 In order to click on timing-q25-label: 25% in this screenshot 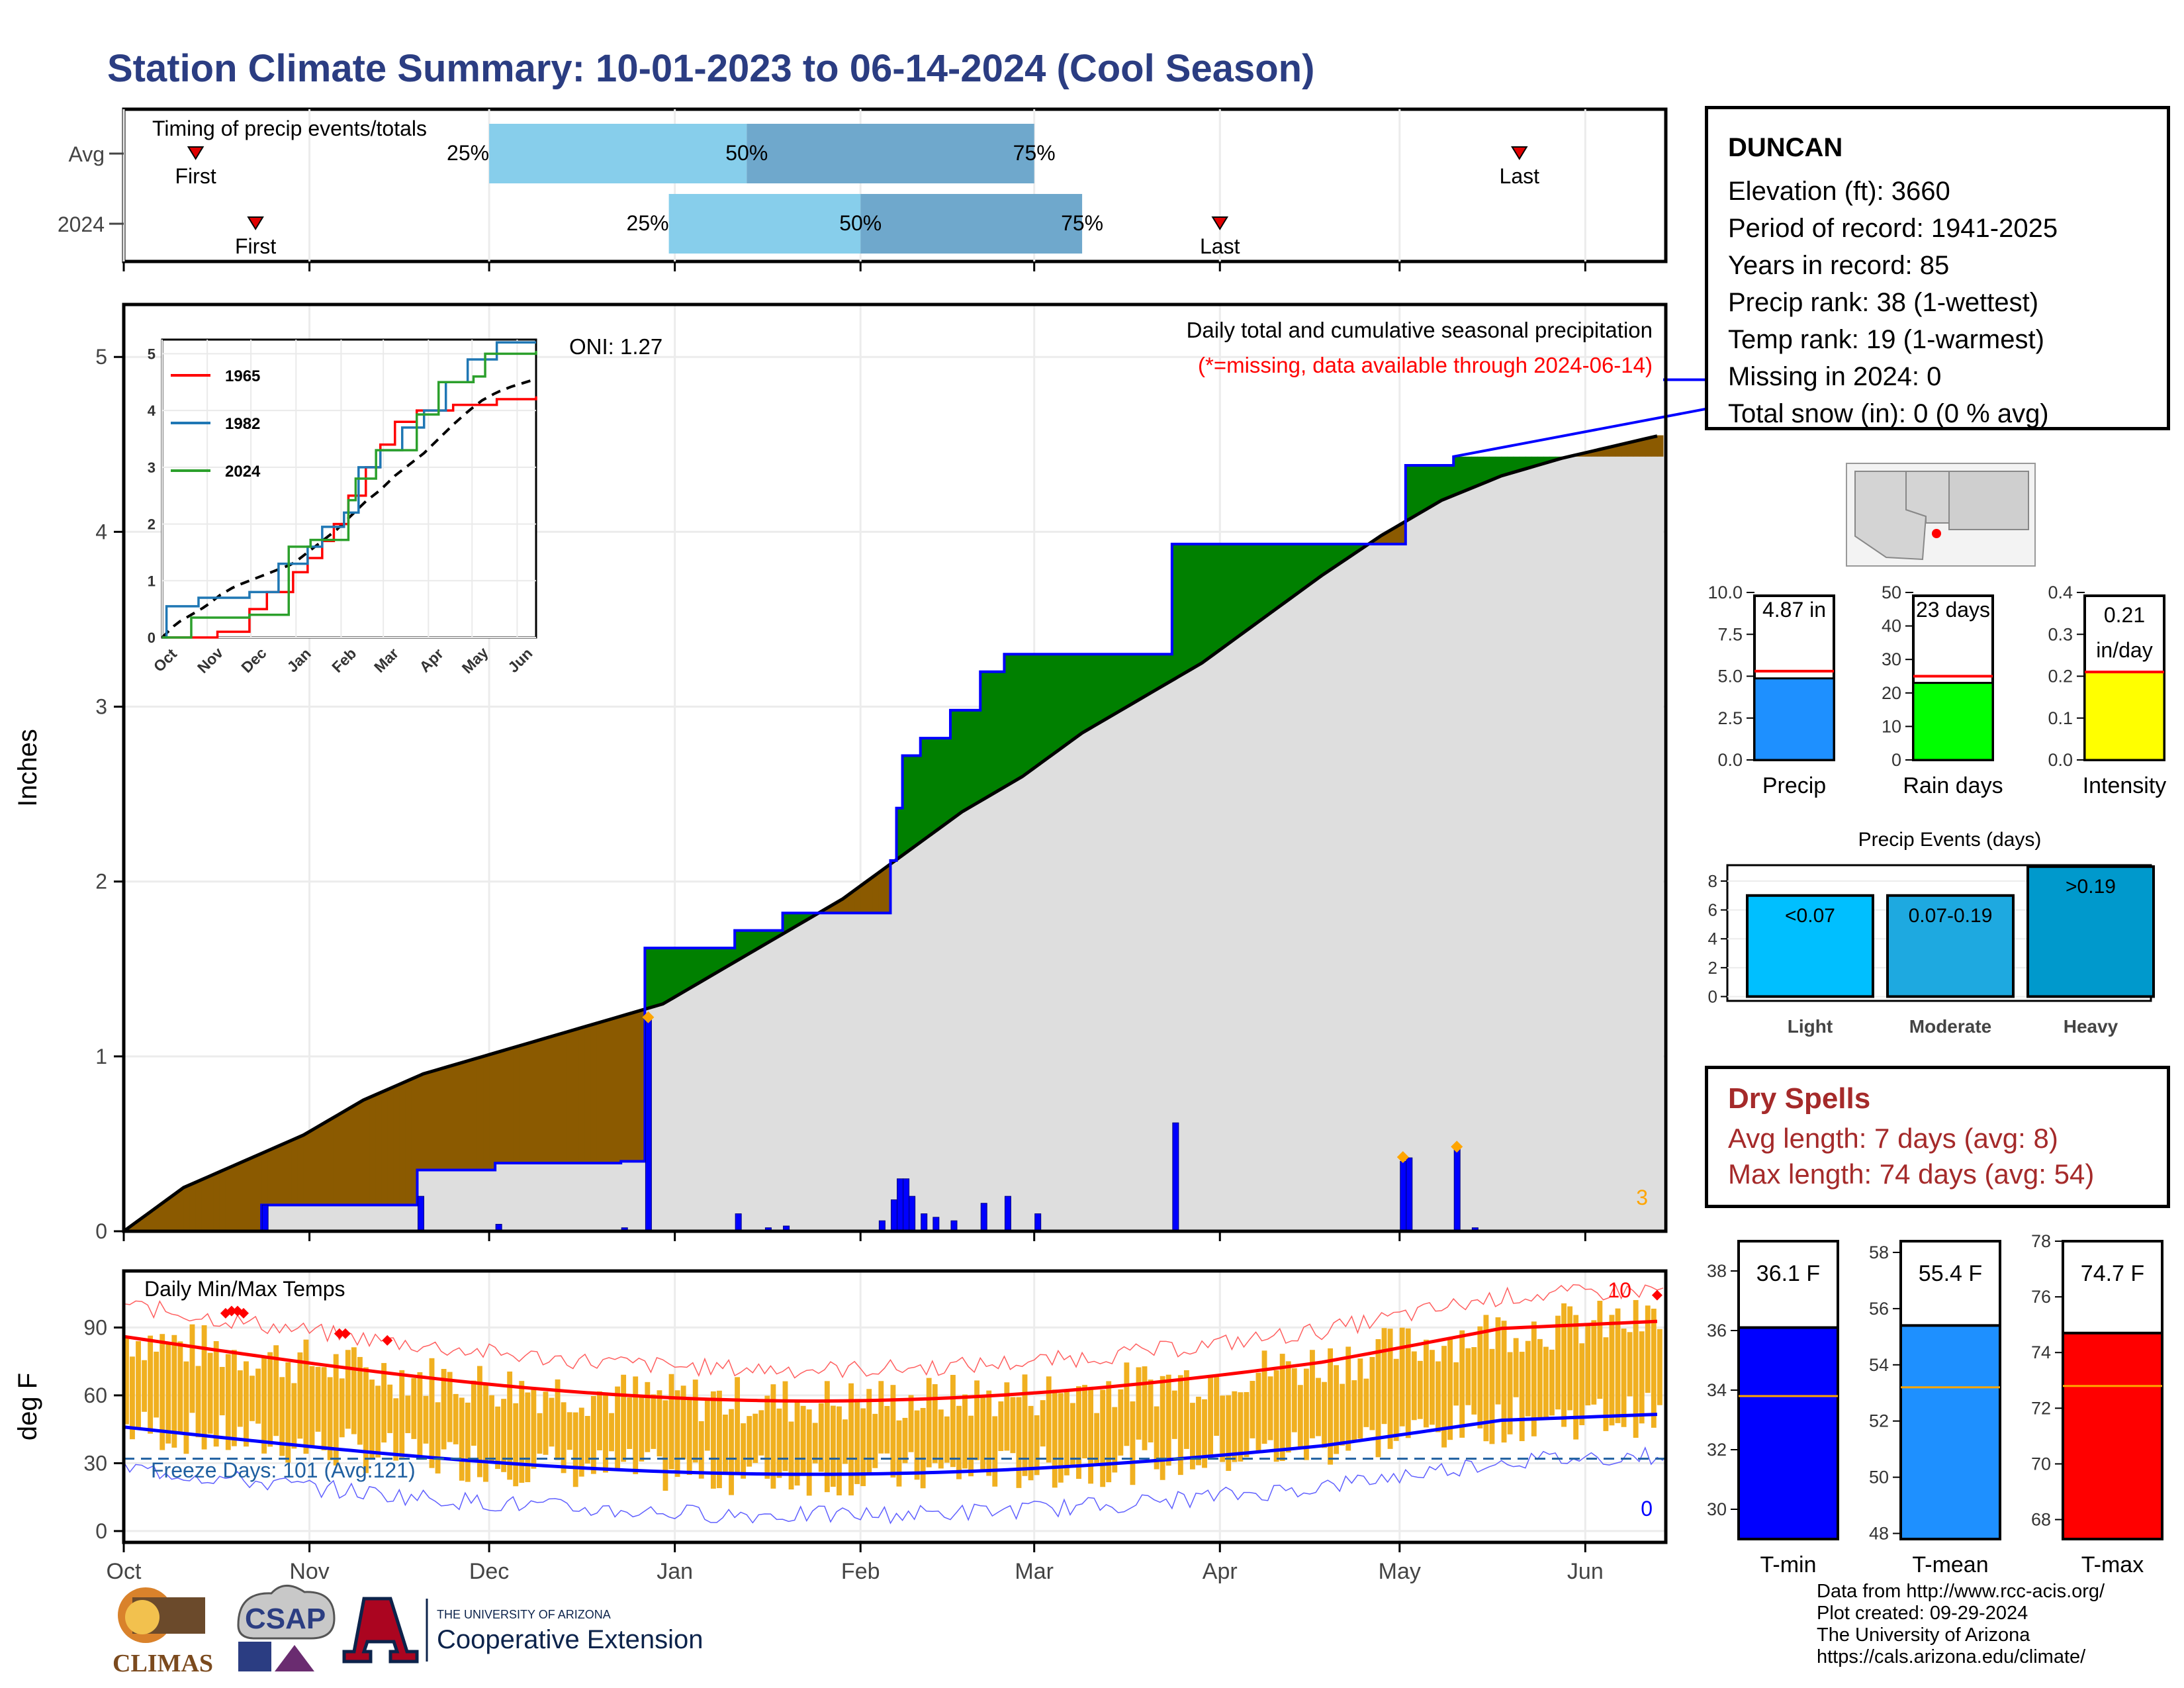, I will do `click(468, 153)`.